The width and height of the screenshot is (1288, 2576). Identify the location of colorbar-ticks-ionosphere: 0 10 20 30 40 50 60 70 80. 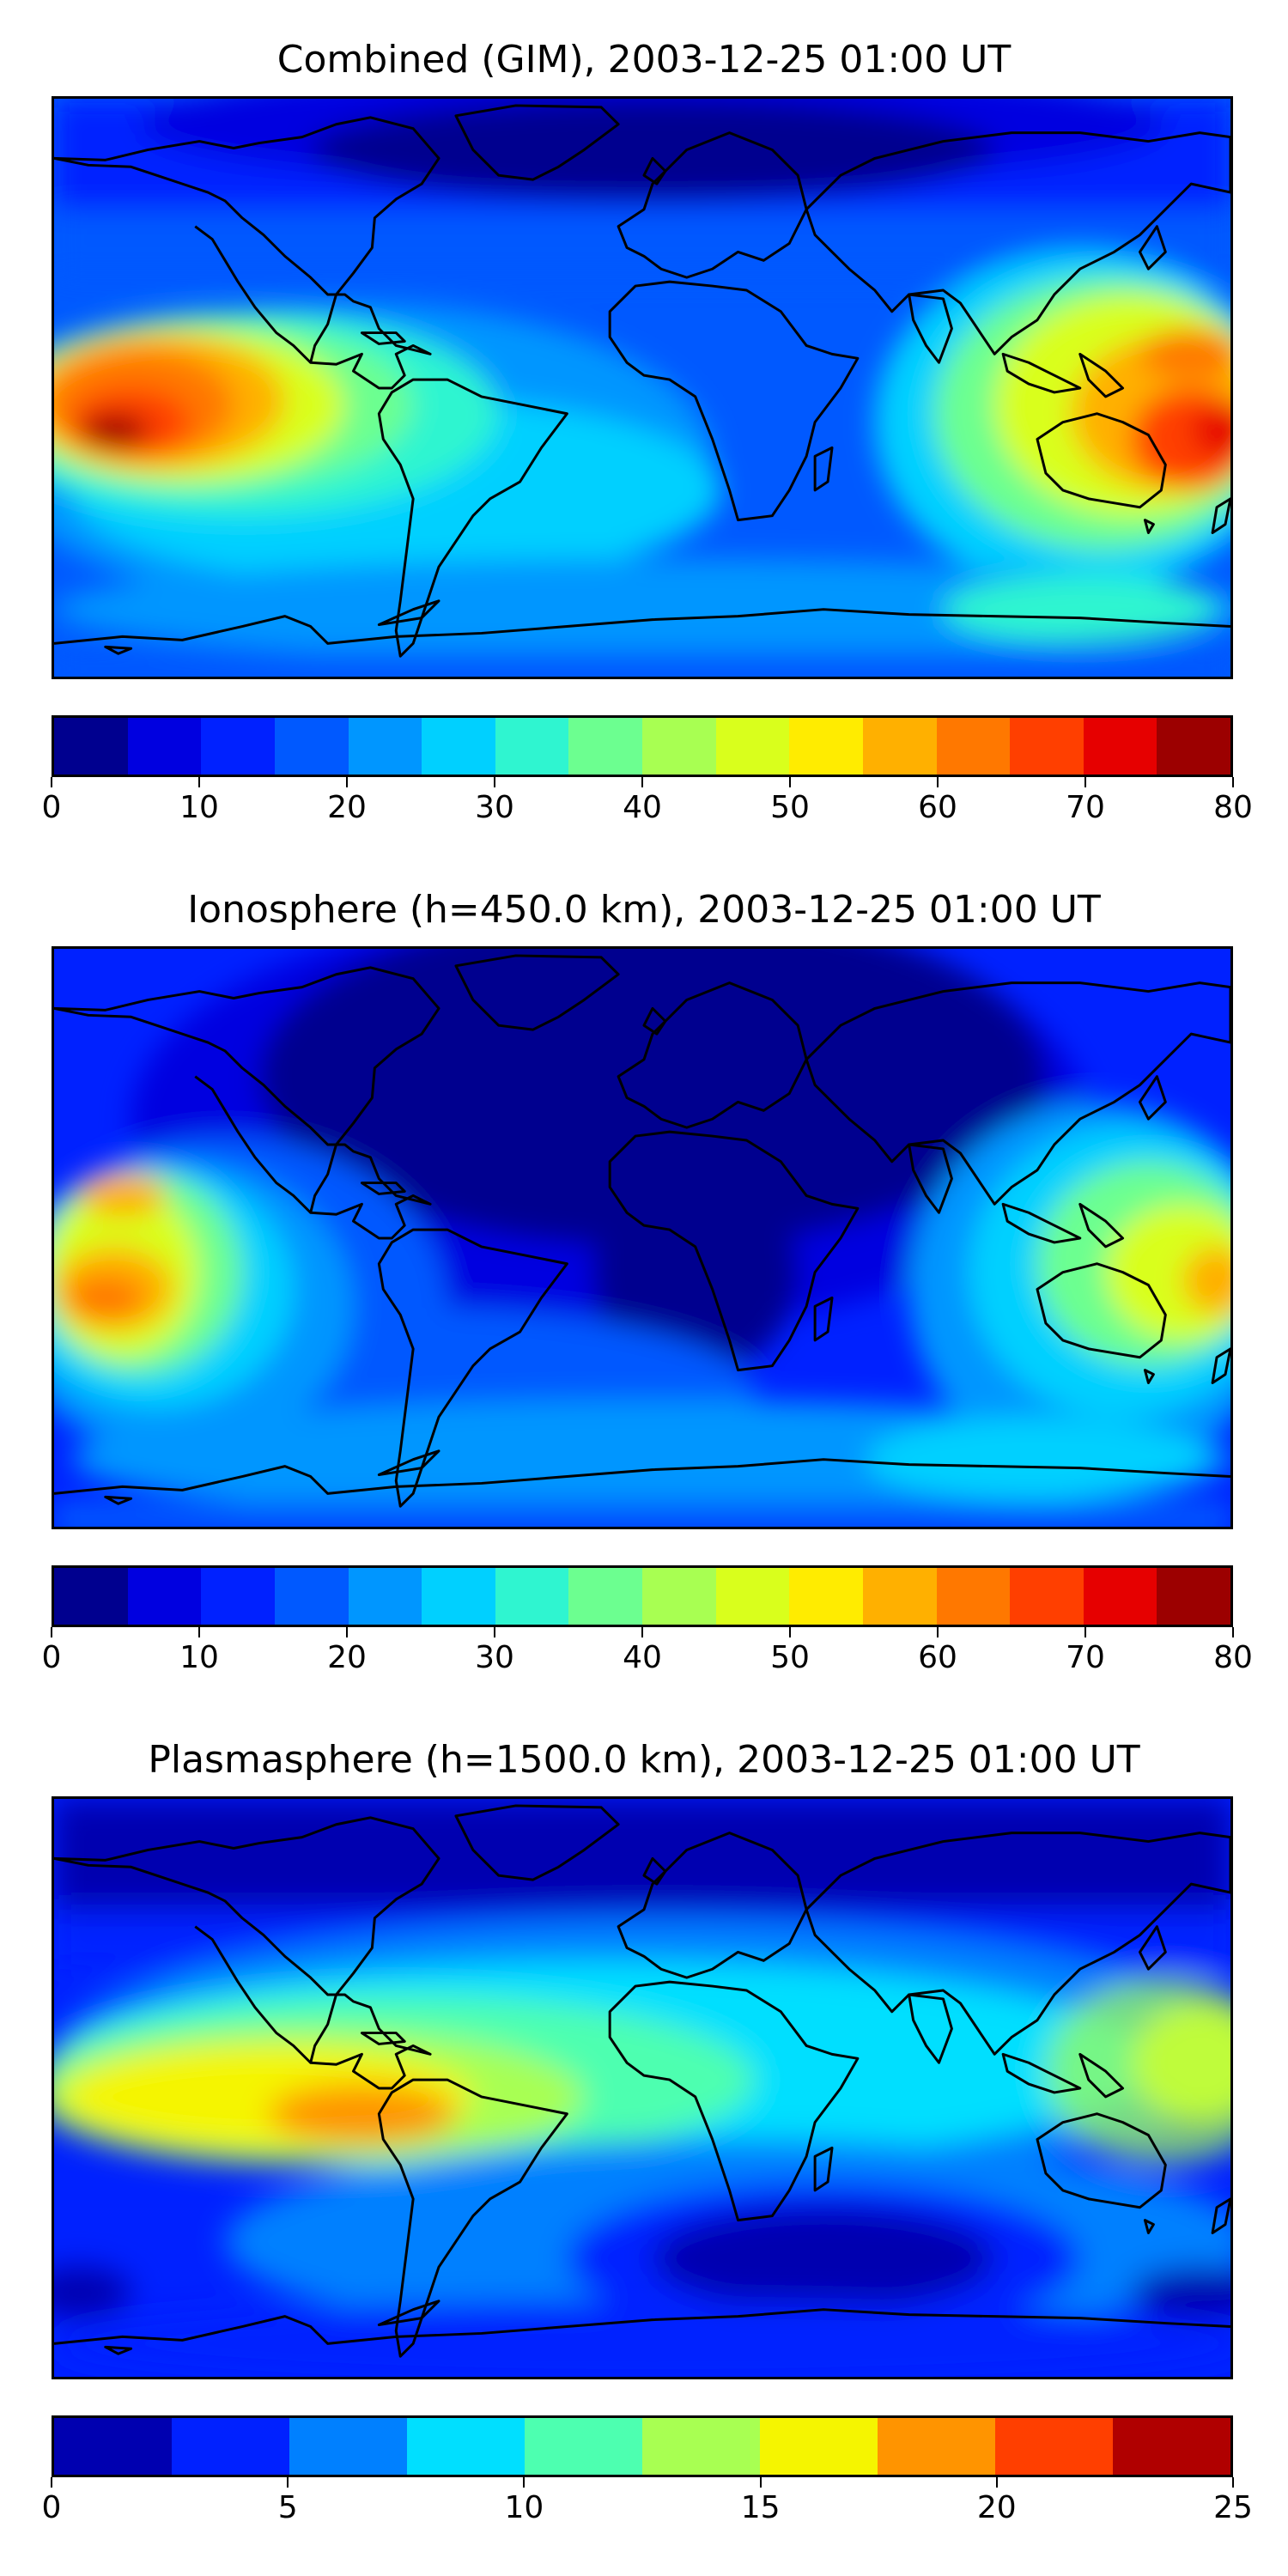
(647, 1653).